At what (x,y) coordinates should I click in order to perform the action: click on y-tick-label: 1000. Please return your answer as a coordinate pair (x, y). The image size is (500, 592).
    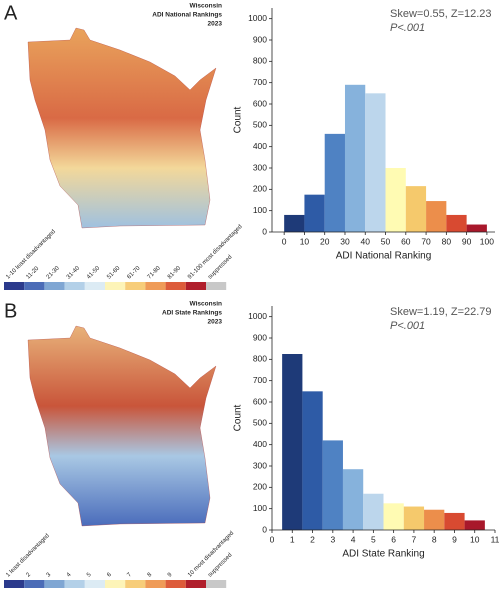
    Looking at the image, I should click on (257, 18).